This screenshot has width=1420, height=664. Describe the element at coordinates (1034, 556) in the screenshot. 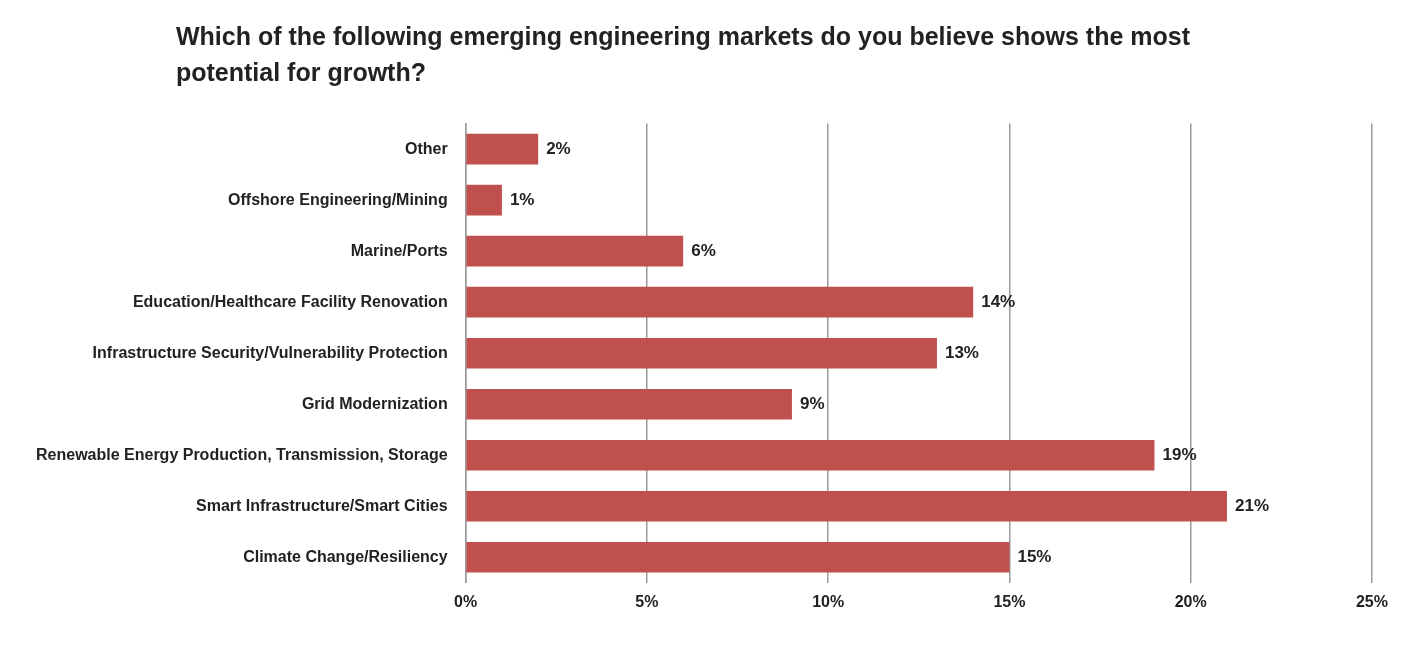

I see `data-label: 15%` at that location.